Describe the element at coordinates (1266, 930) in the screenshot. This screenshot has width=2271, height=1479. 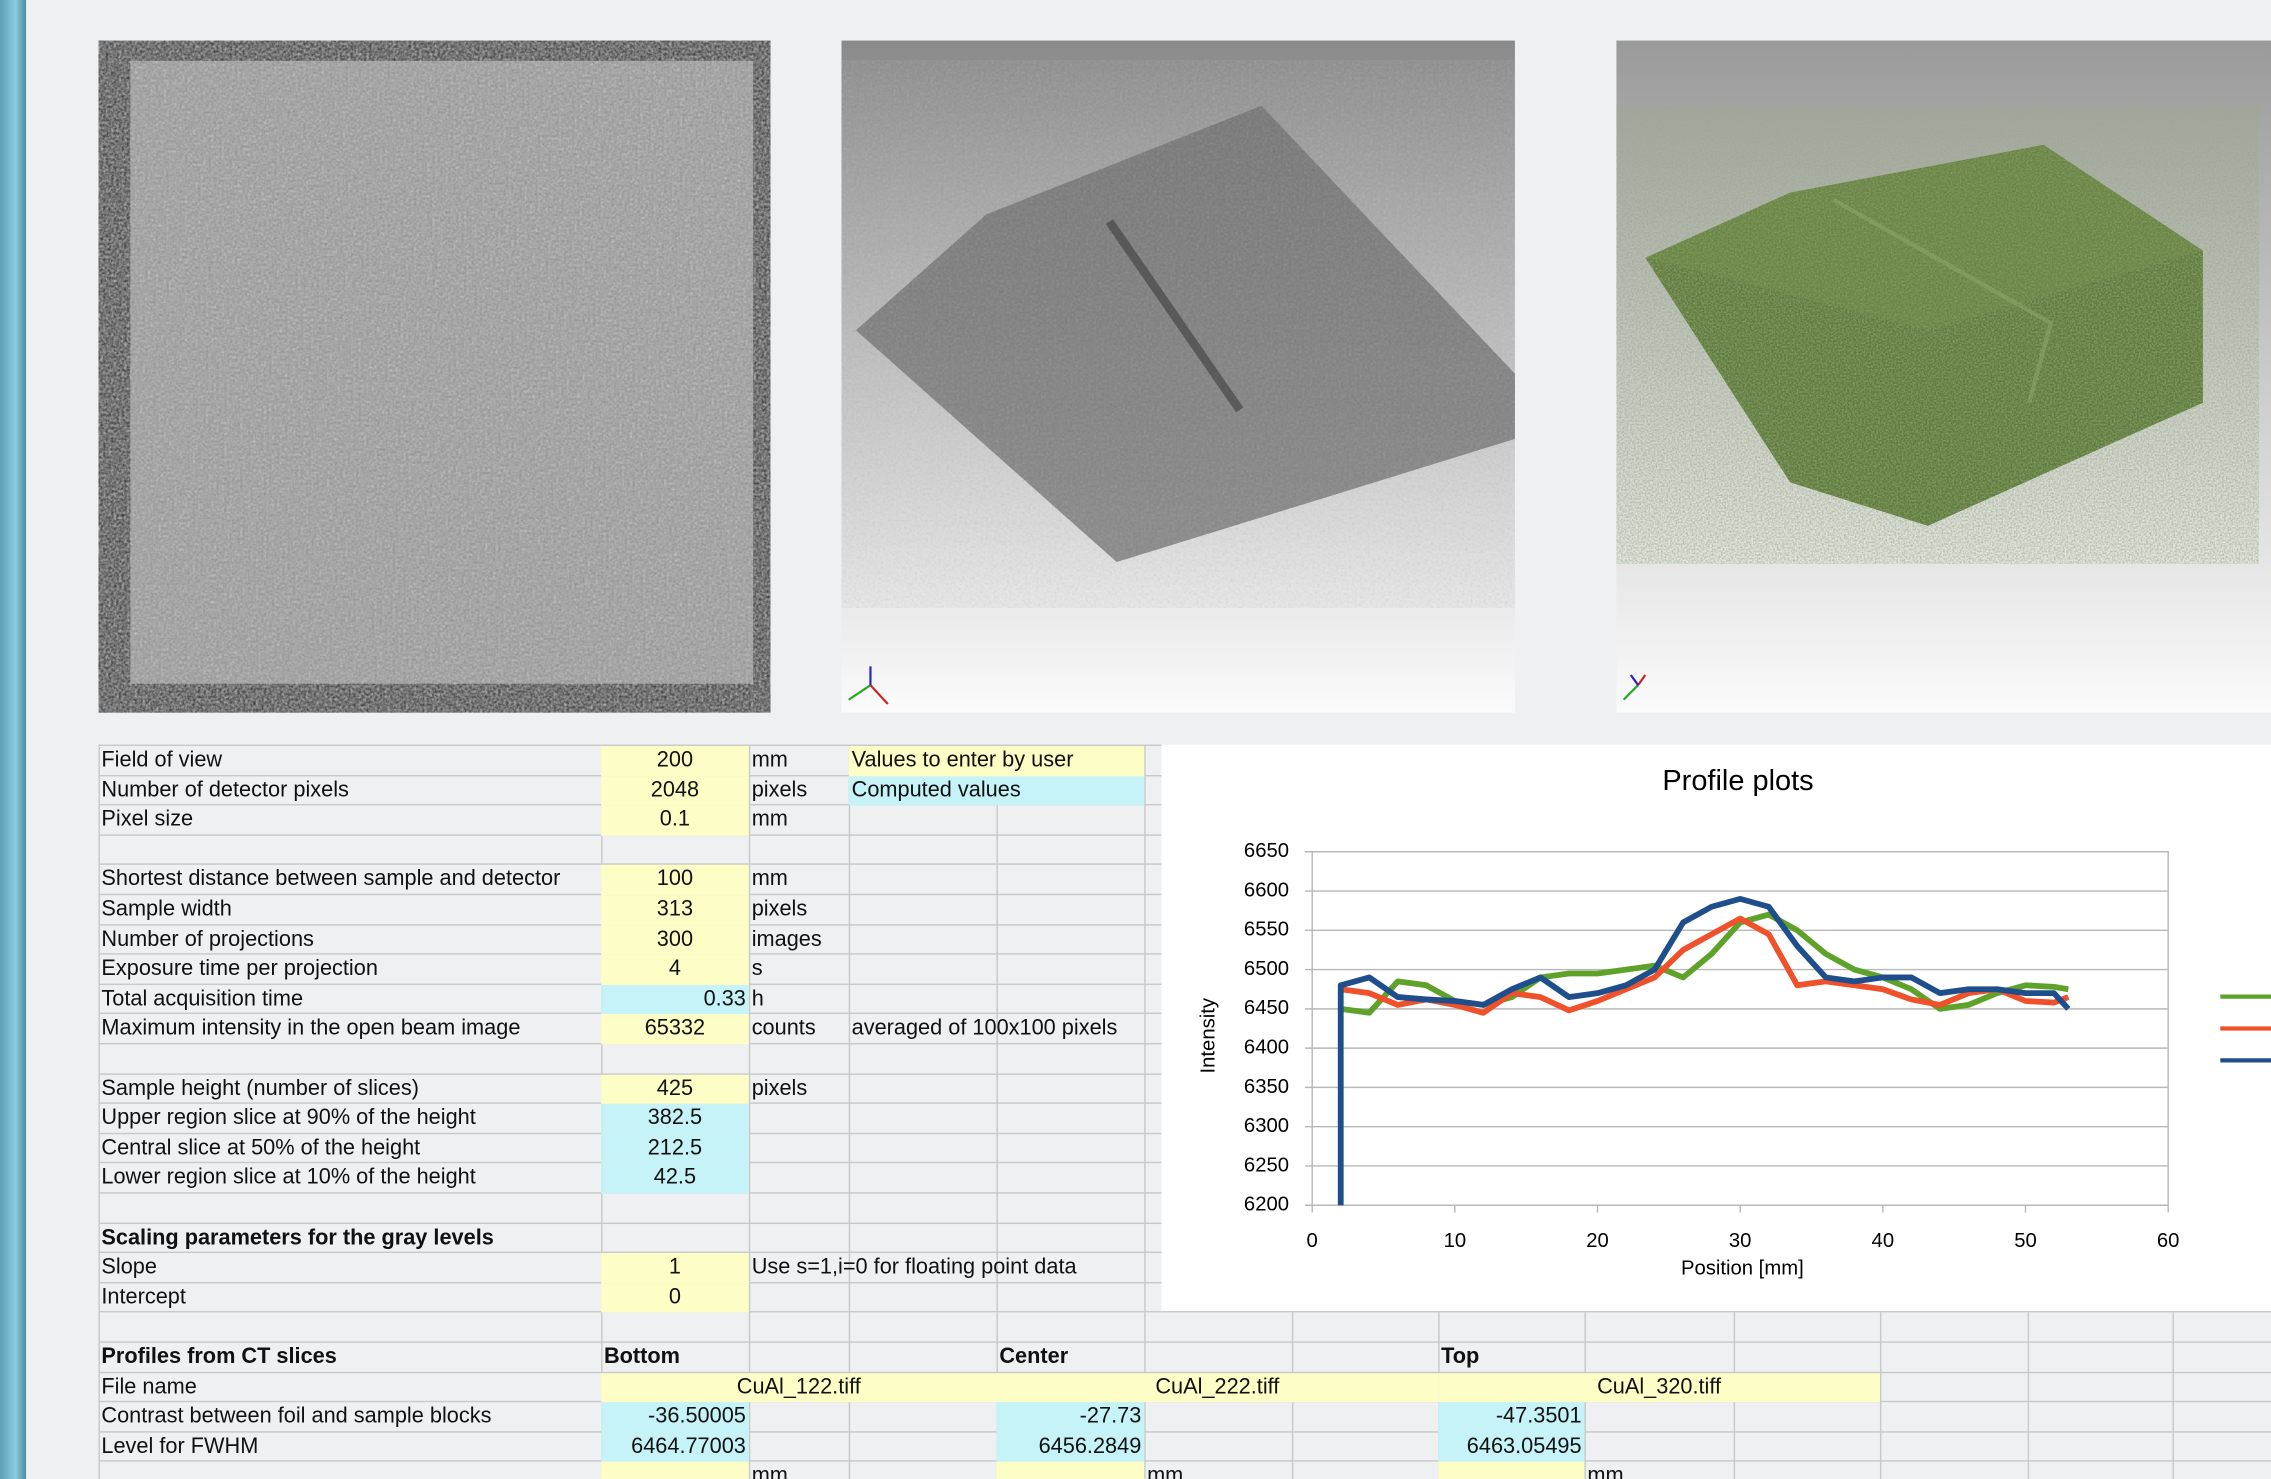
I see `y-tick-label: 6550` at that location.